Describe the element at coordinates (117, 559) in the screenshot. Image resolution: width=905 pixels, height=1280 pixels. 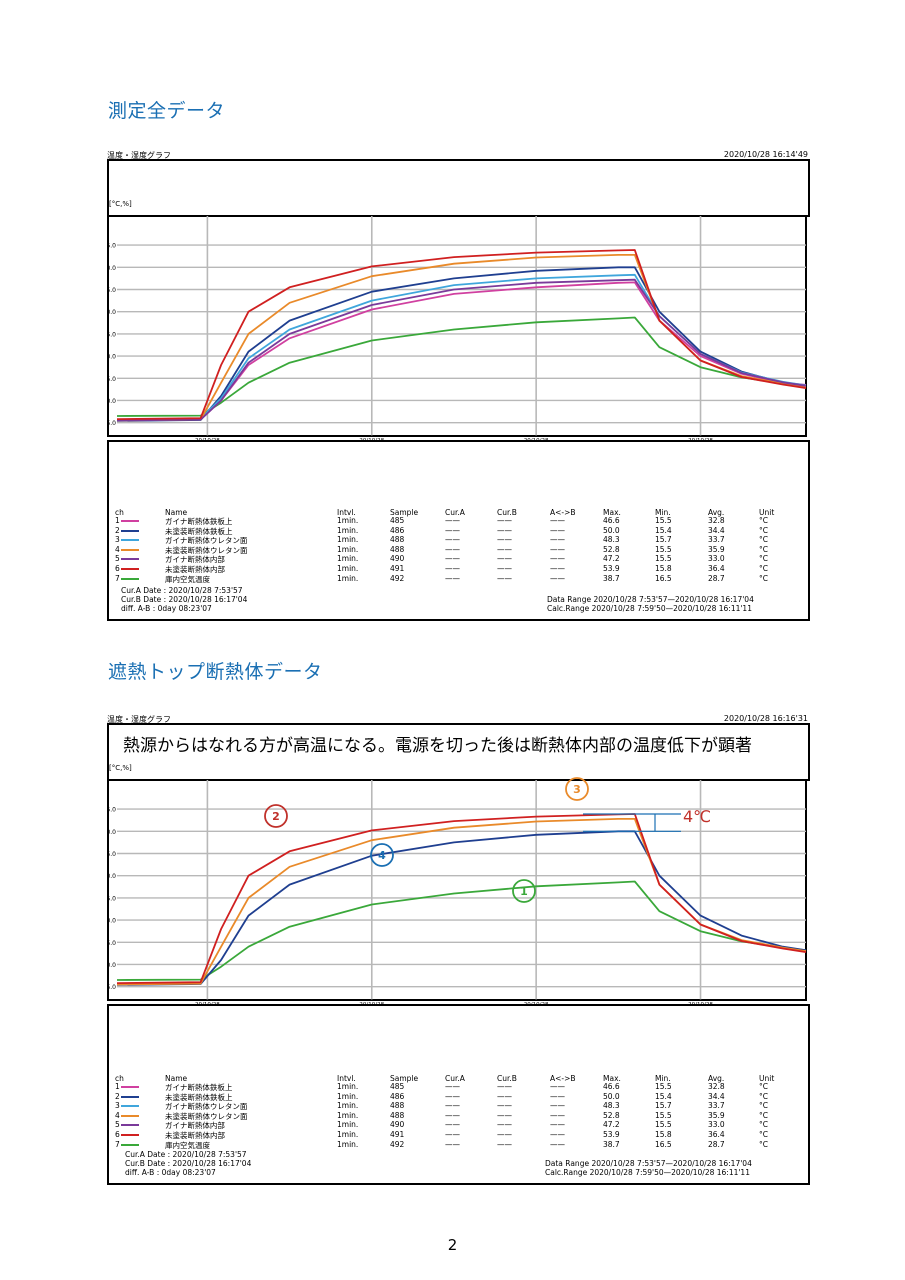
I see `table-cell-ch: 5` at that location.